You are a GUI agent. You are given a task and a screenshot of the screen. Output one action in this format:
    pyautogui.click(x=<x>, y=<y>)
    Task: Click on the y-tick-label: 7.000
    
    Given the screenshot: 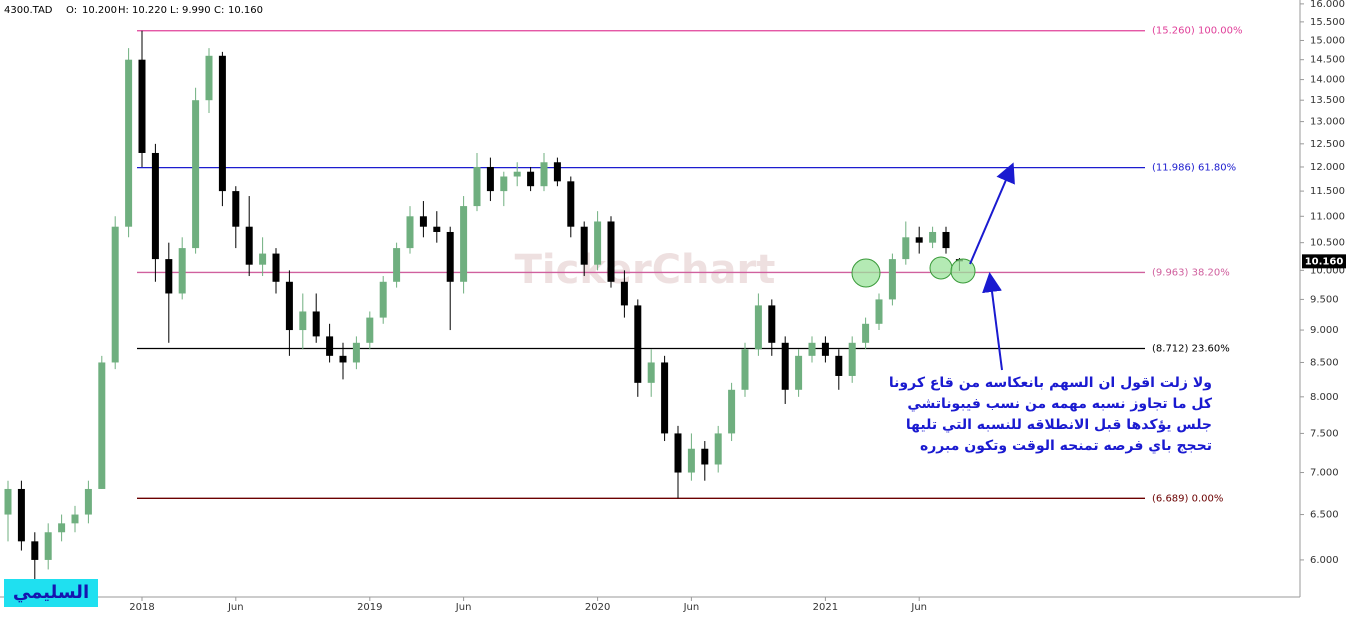 What is the action you would take?
    pyautogui.click(x=1324, y=473)
    